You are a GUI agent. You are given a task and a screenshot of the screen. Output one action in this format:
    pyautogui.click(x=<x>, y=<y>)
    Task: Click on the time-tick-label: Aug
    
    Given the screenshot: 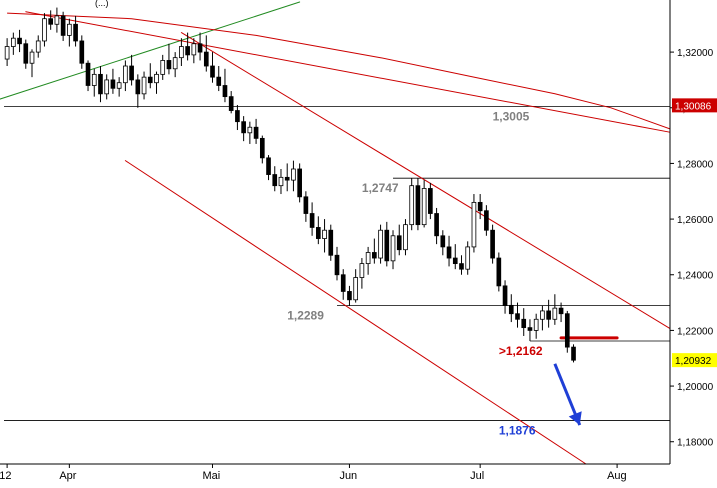 What is the action you would take?
    pyautogui.click(x=617, y=476)
    